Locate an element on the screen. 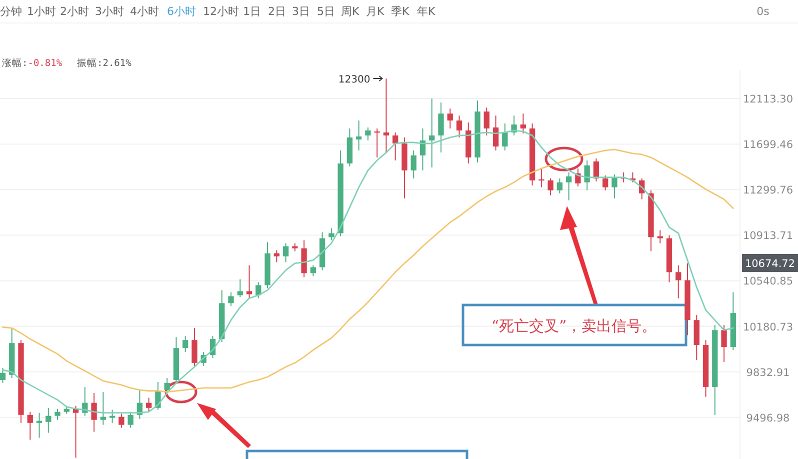 The image size is (798, 459). text: 4小时 is located at coordinates (144, 11).